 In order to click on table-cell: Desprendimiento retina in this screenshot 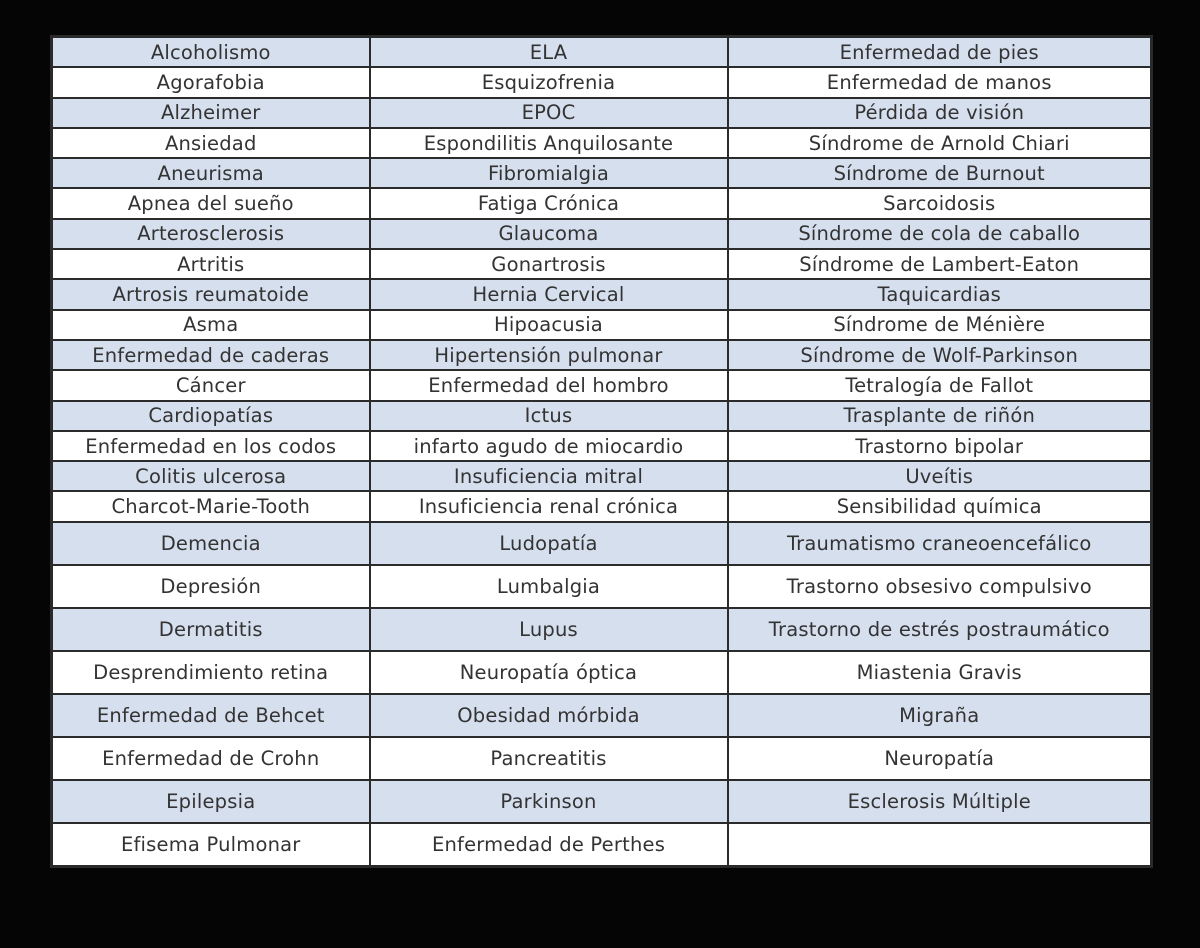, I will do `click(210, 672)`.